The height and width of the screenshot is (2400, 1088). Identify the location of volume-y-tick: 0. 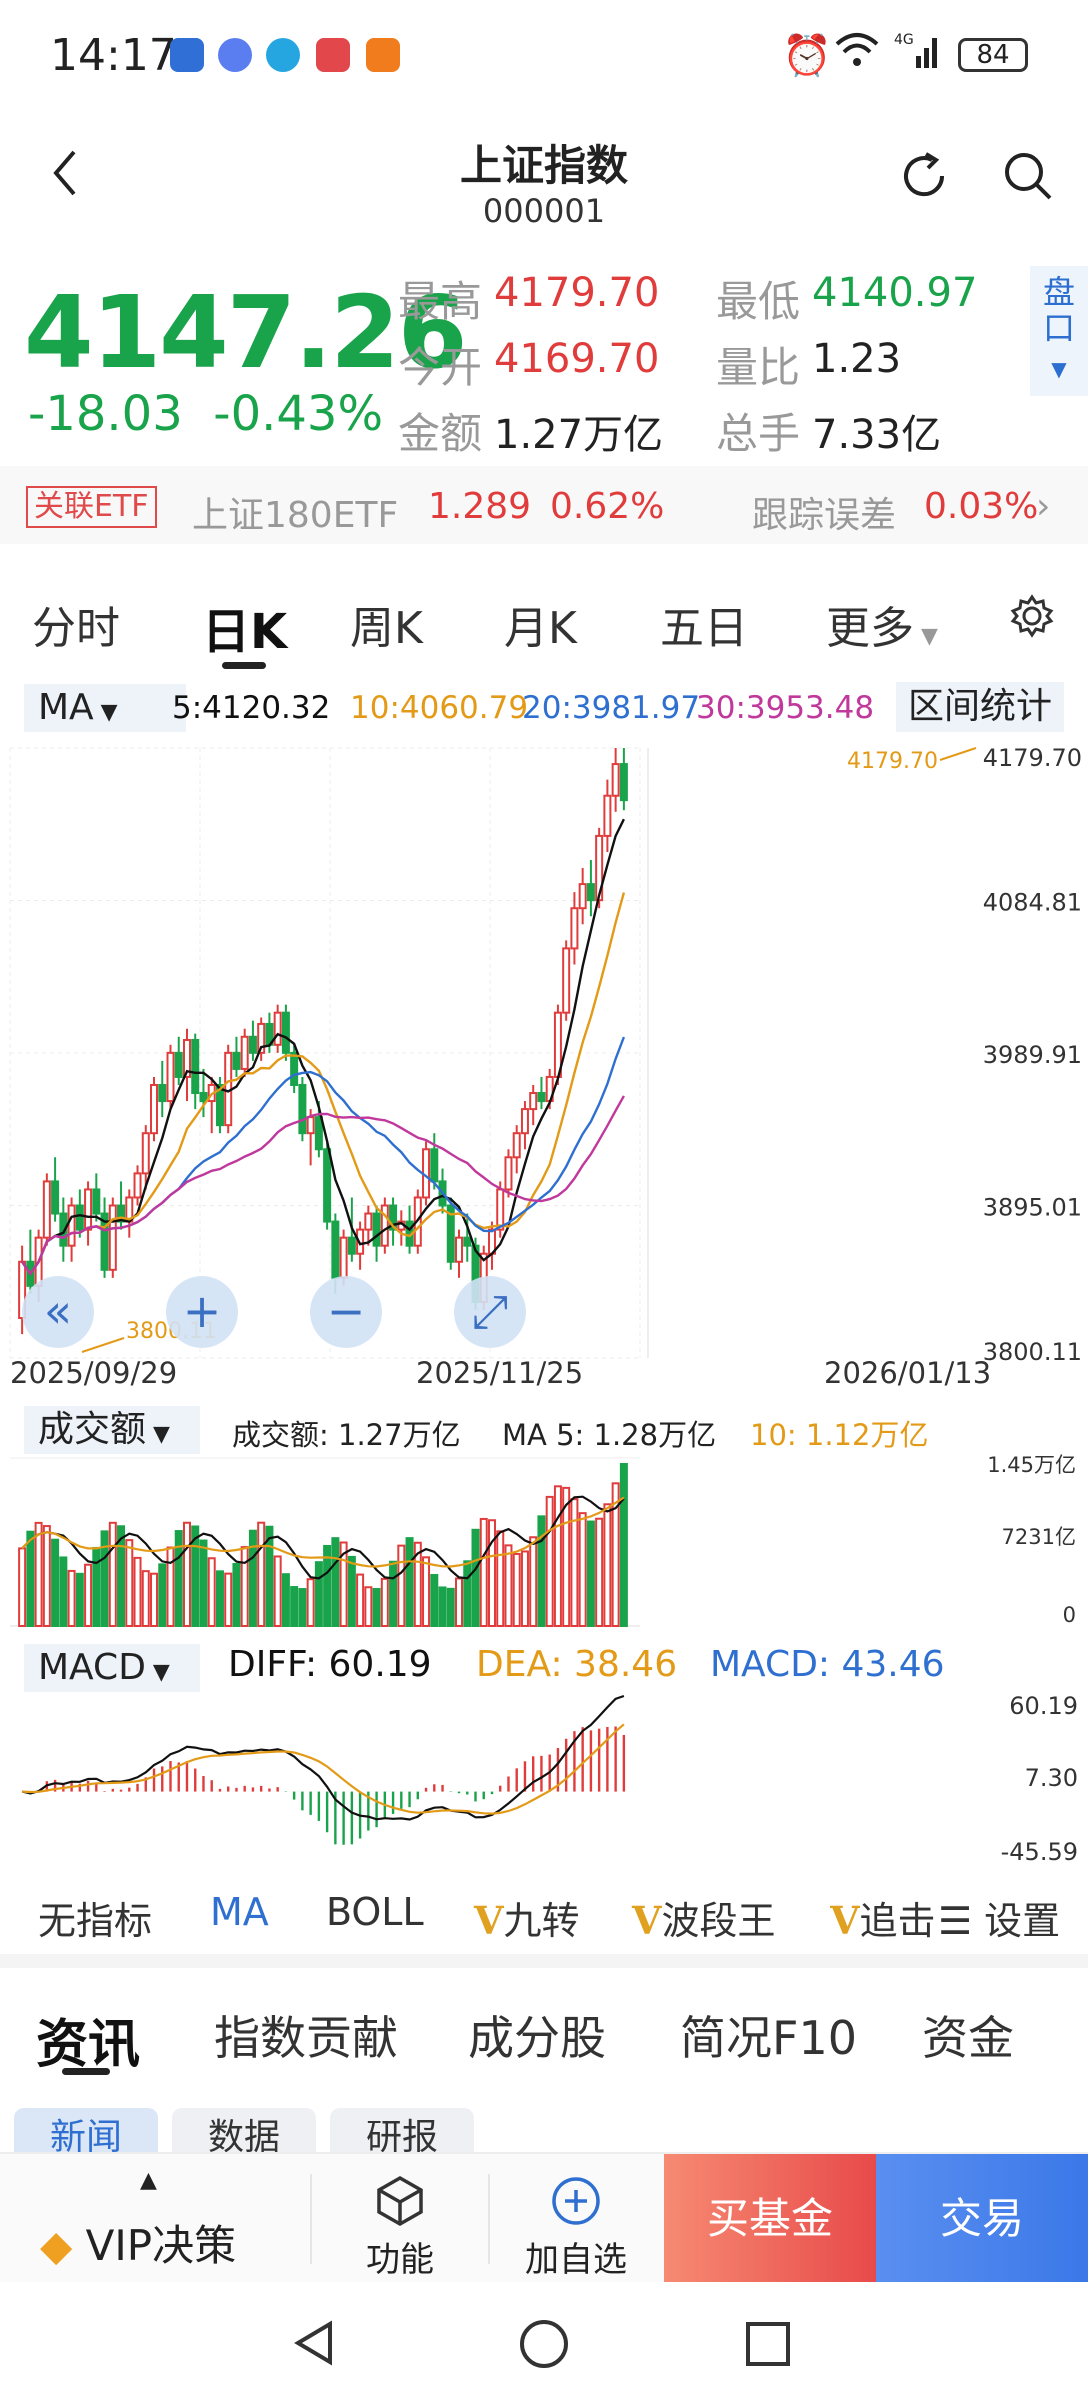
(1069, 1615).